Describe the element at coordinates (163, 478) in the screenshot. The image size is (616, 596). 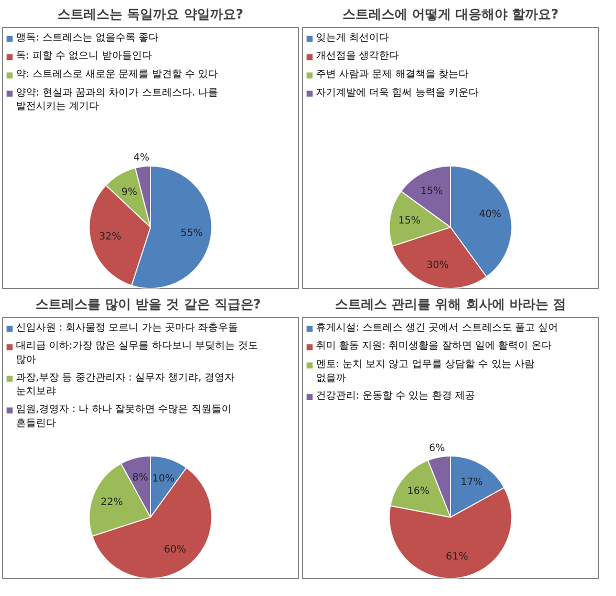
I see `data-label: 10%` at that location.